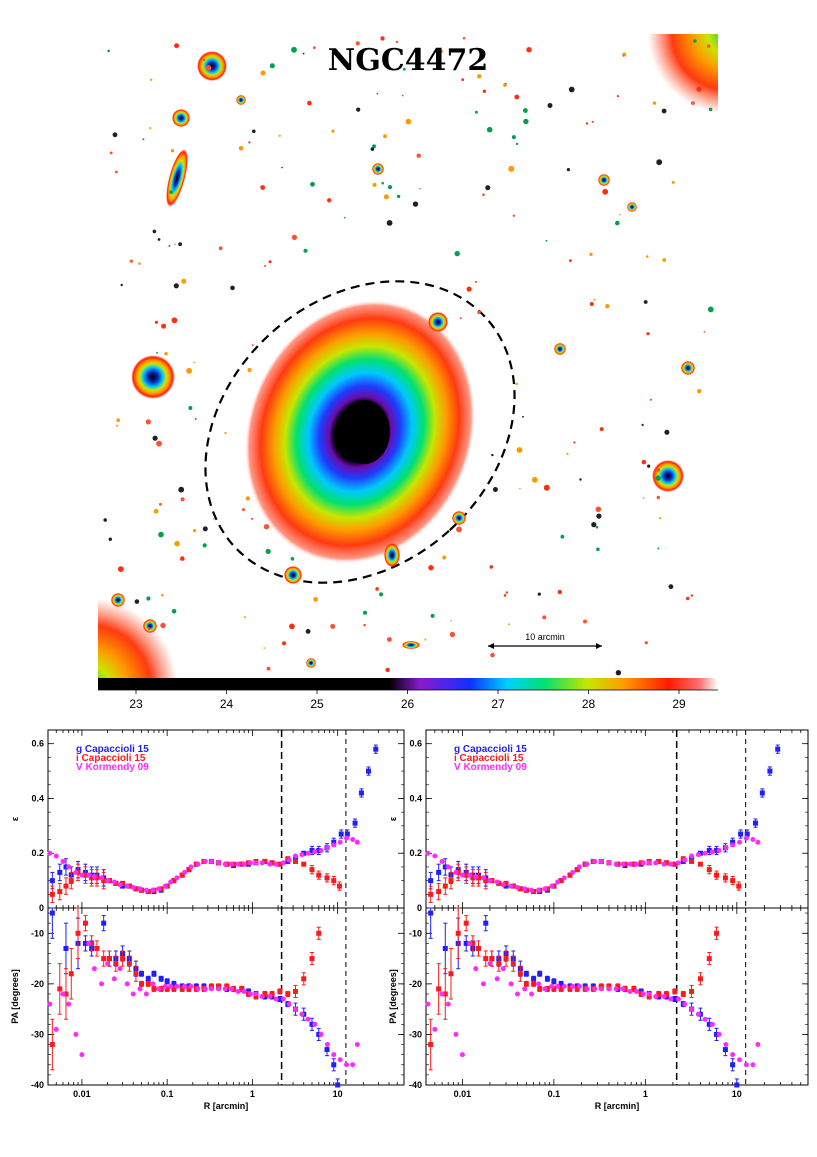 The image size is (817, 1157). I want to click on legend-entry: i Capaccioli 15, so click(489, 758).